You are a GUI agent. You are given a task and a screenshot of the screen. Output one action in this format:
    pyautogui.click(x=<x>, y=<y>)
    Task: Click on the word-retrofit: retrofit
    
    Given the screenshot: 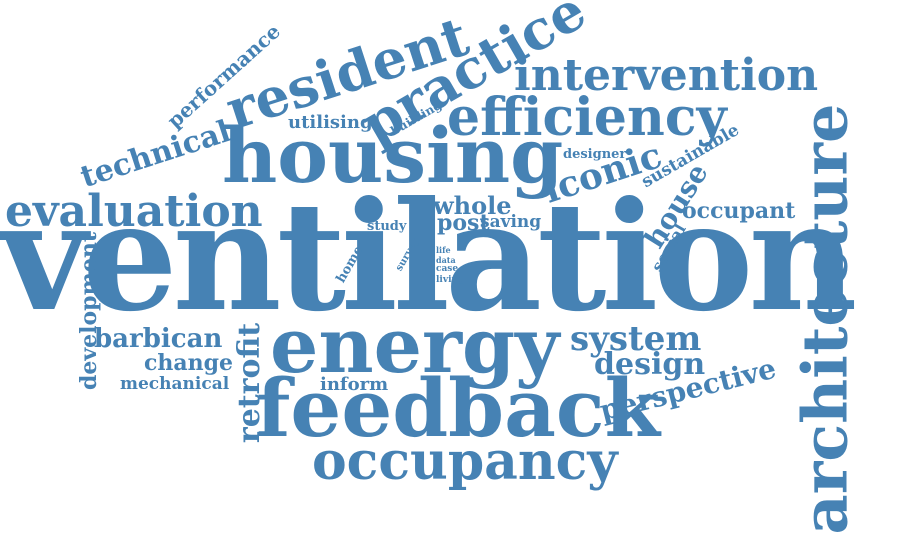 What is the action you would take?
    pyautogui.click(x=250, y=383)
    